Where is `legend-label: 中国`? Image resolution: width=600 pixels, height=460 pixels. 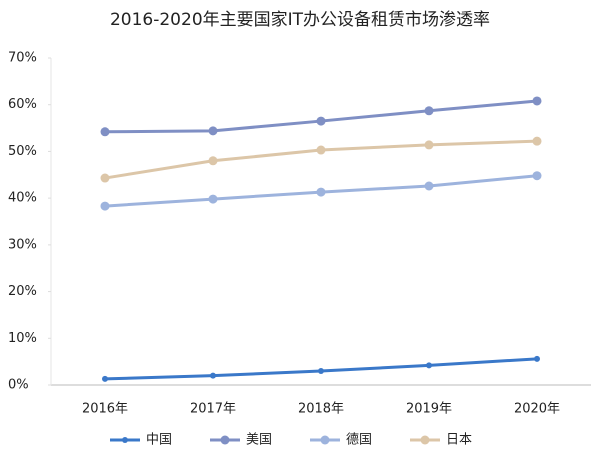
legend-label: 中国 is located at coordinates (159, 440).